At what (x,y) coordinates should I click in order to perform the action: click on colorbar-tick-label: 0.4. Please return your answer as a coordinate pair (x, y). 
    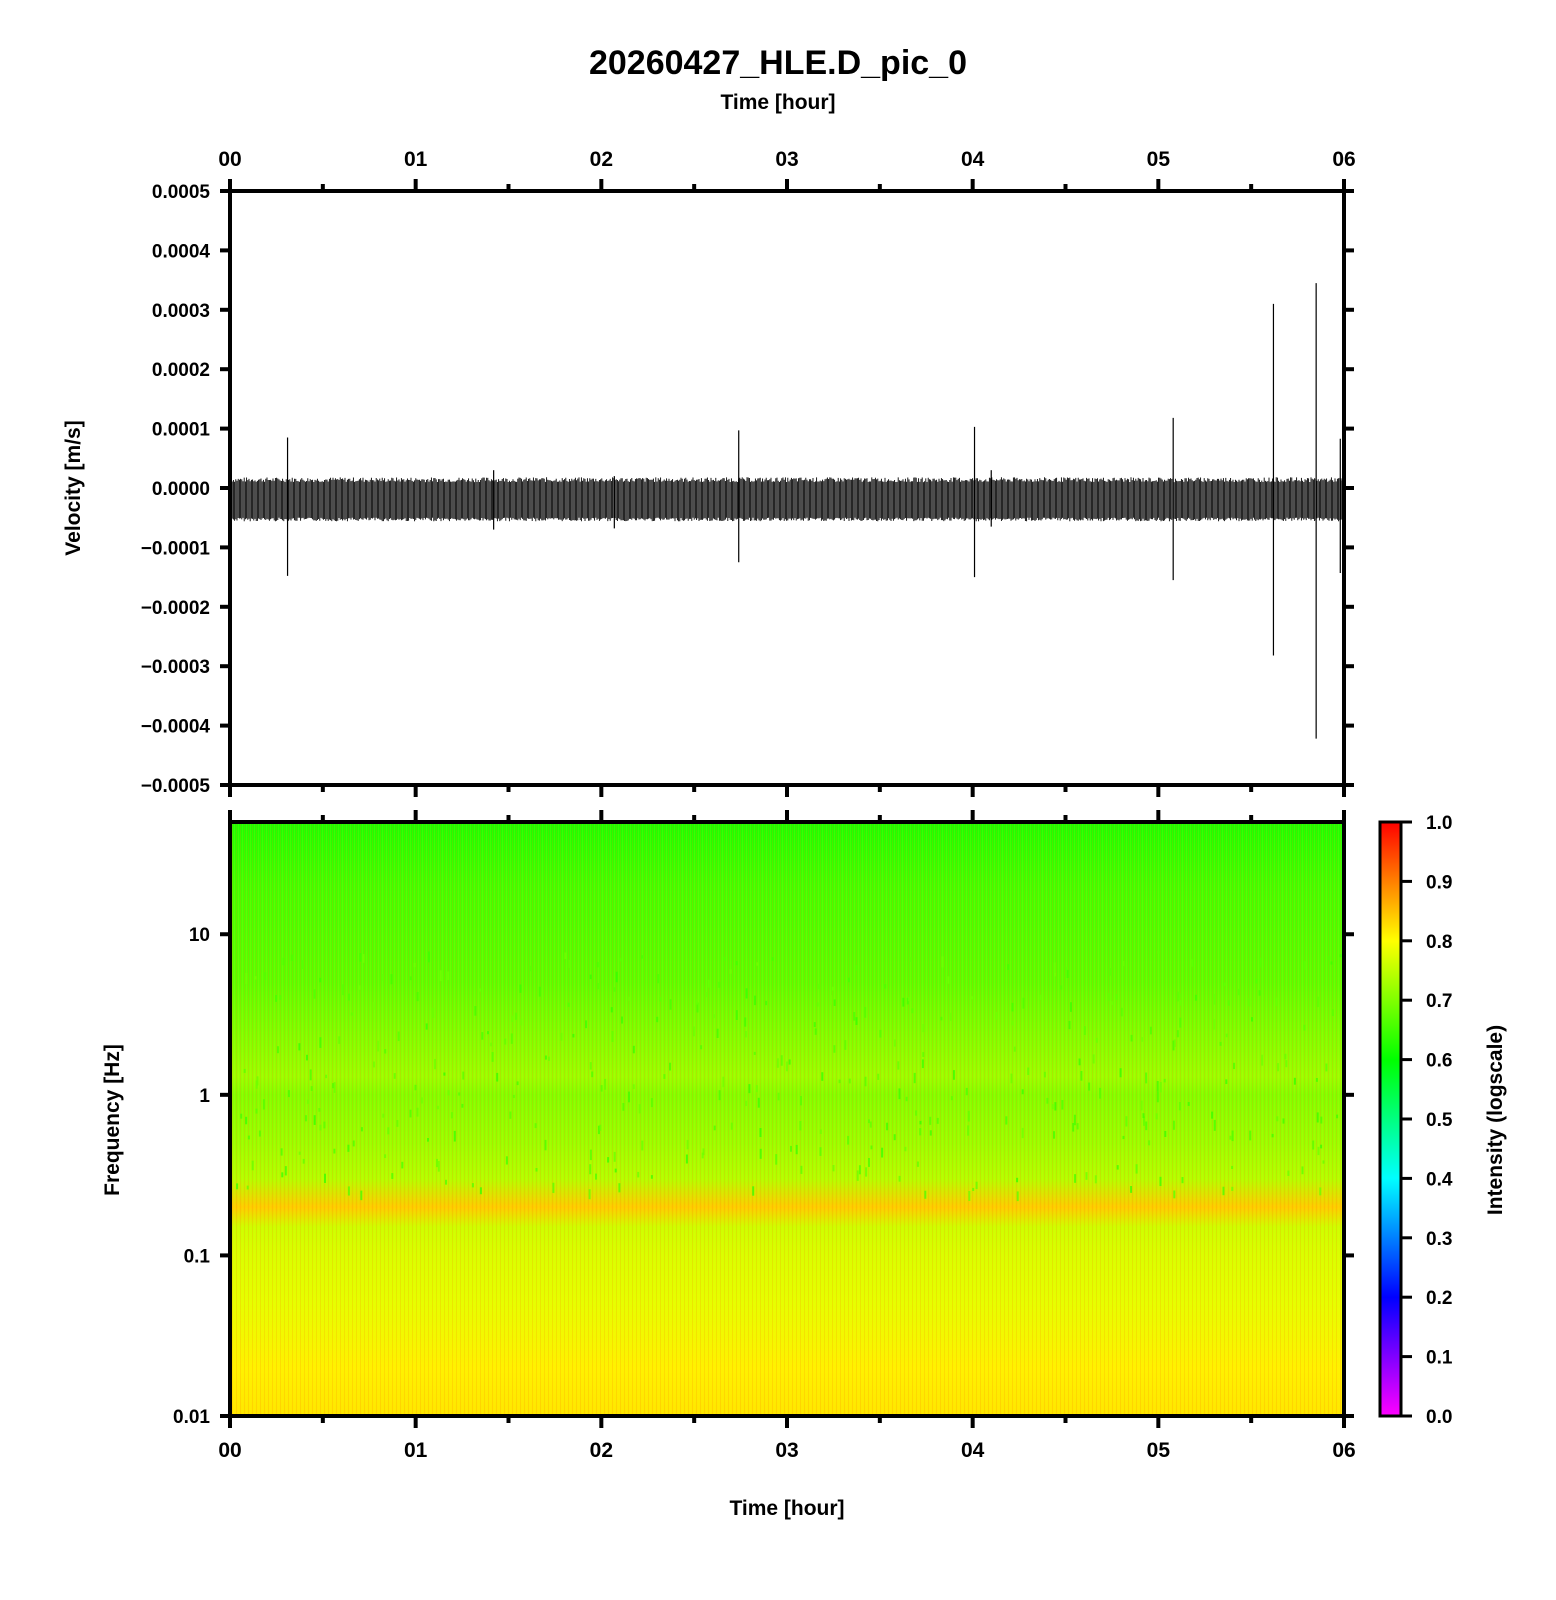
    Looking at the image, I should click on (1439, 1179).